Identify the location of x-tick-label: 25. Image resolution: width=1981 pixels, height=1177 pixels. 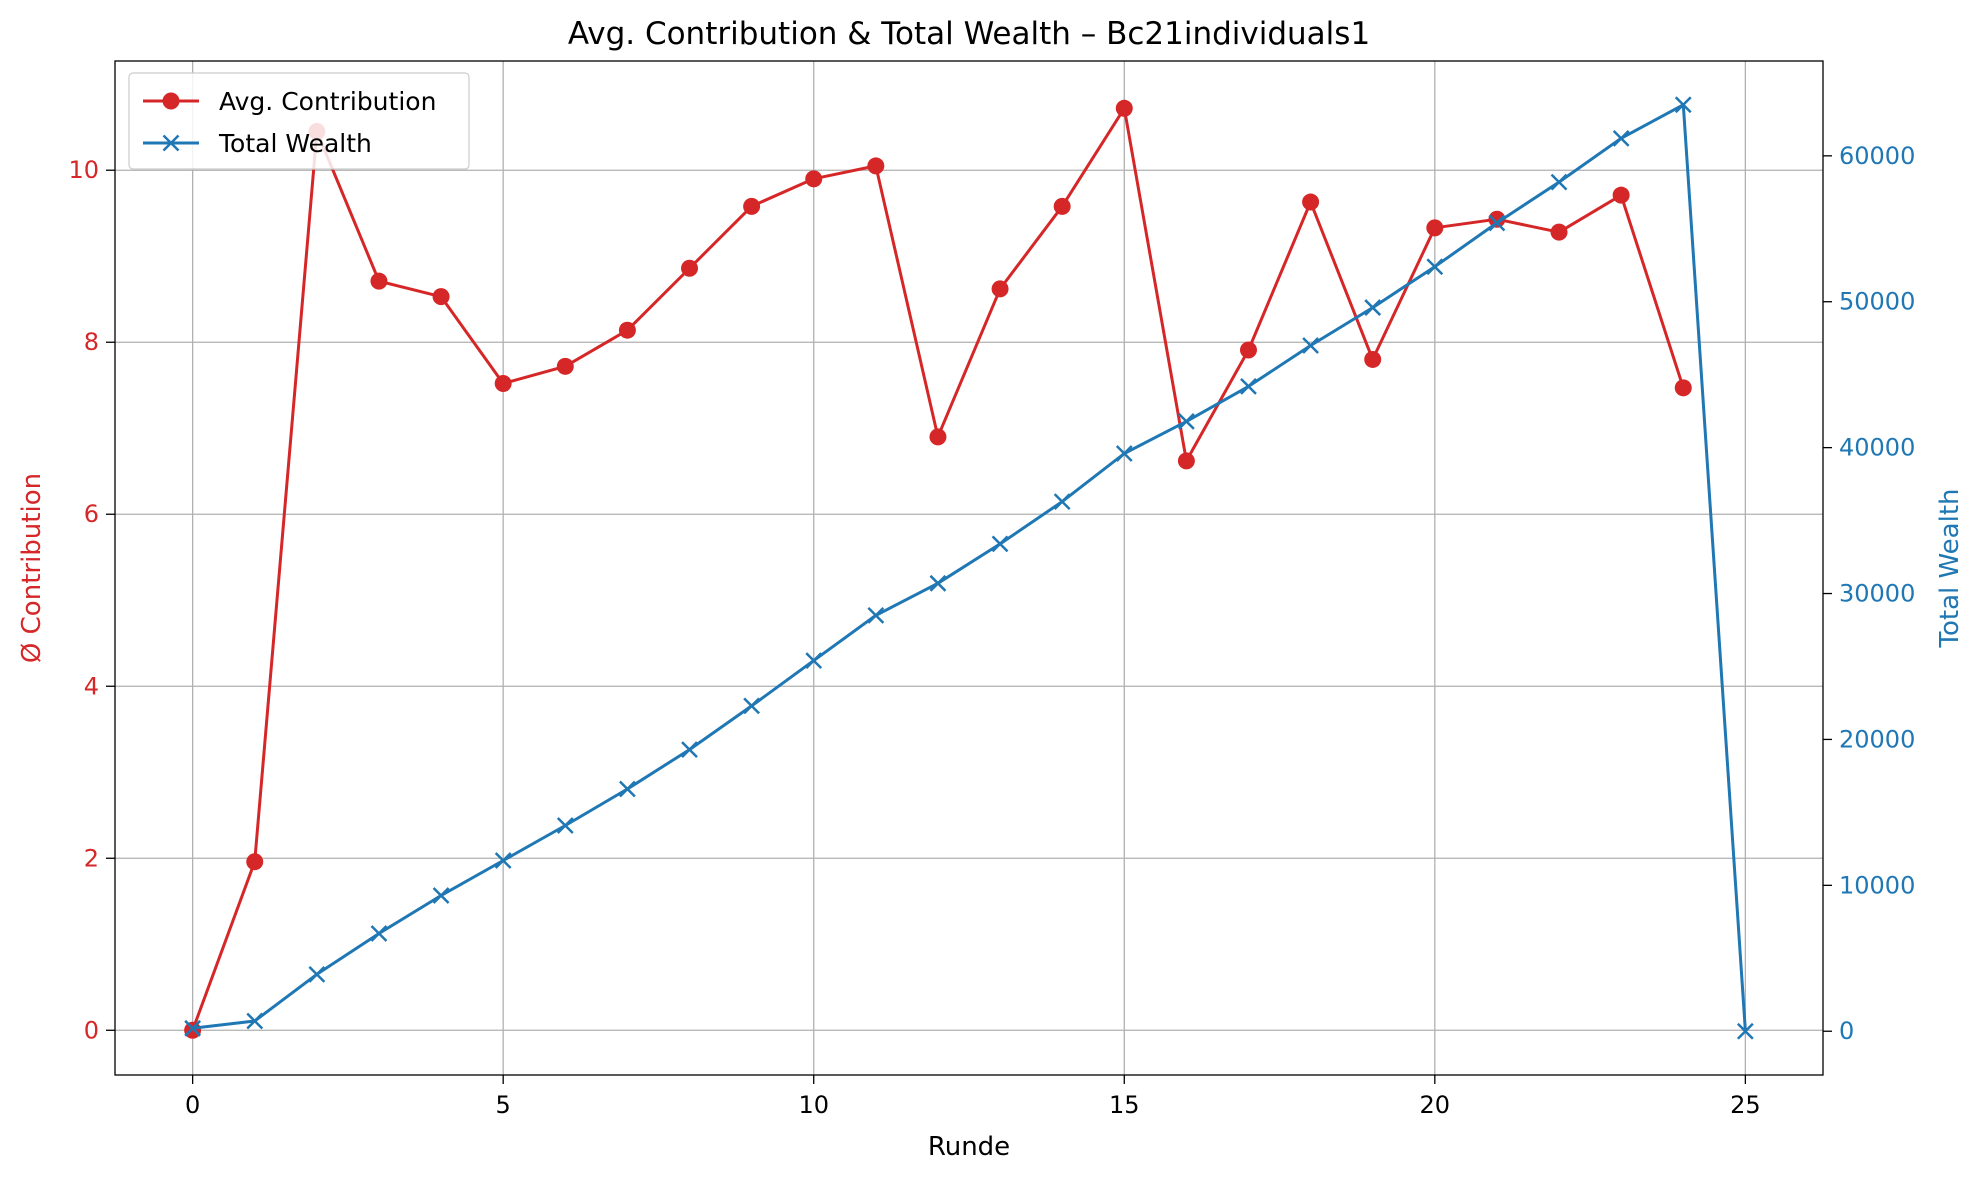
(1745, 1105).